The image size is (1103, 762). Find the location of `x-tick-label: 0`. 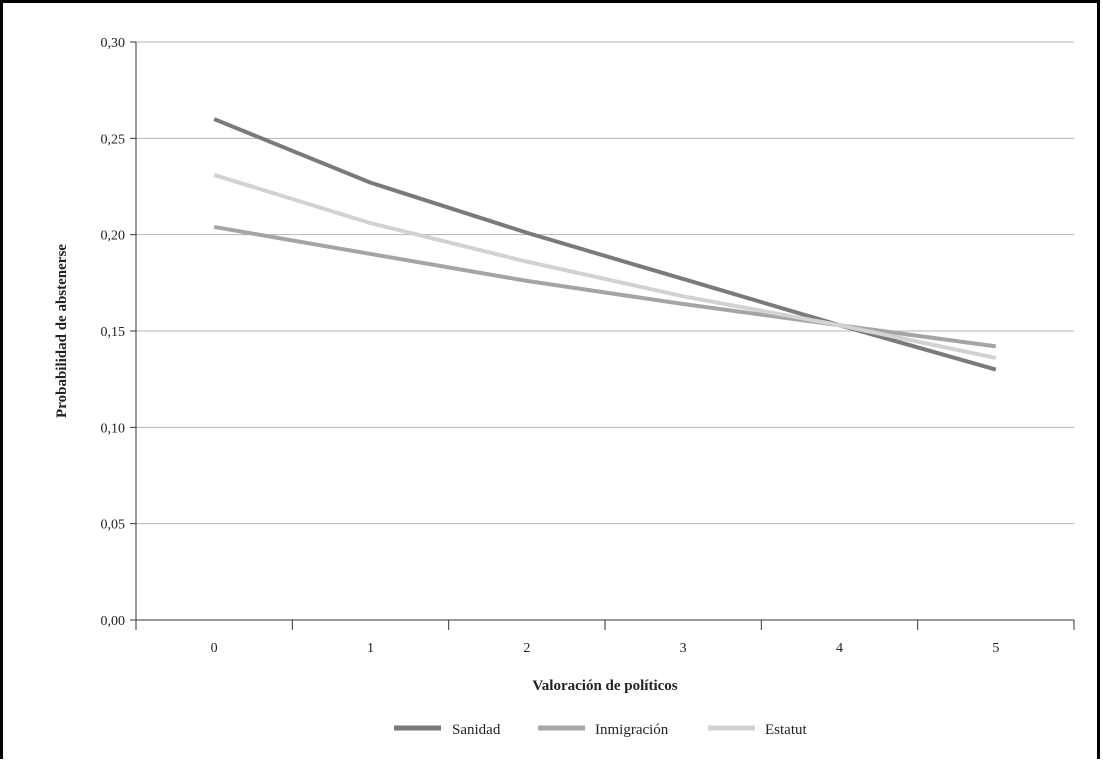

x-tick-label: 0 is located at coordinates (214, 648).